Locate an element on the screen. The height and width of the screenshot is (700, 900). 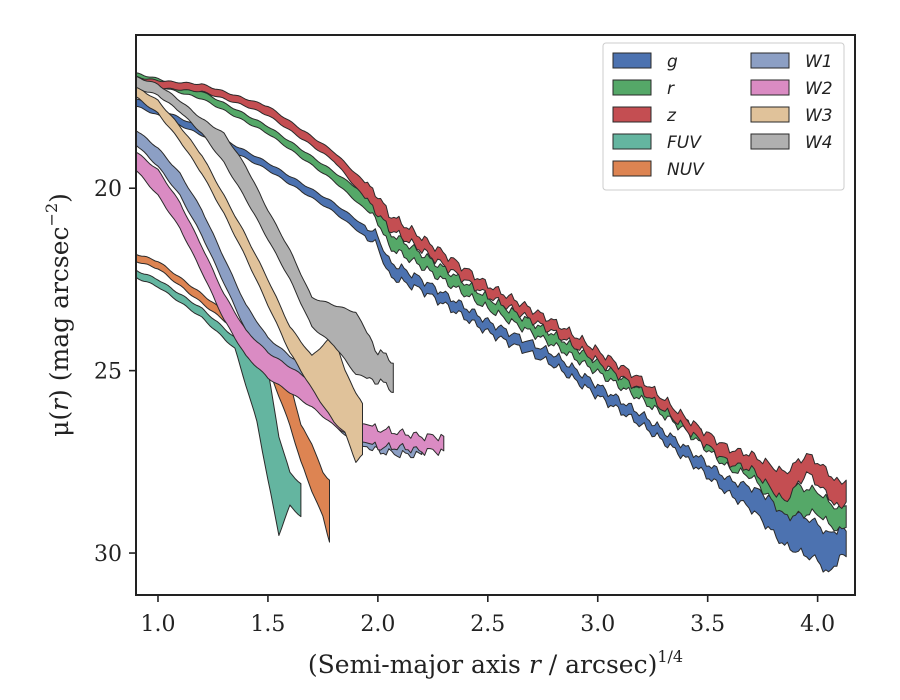
y-axis-ticks: 20 25 30 is located at coordinates (115, 372).